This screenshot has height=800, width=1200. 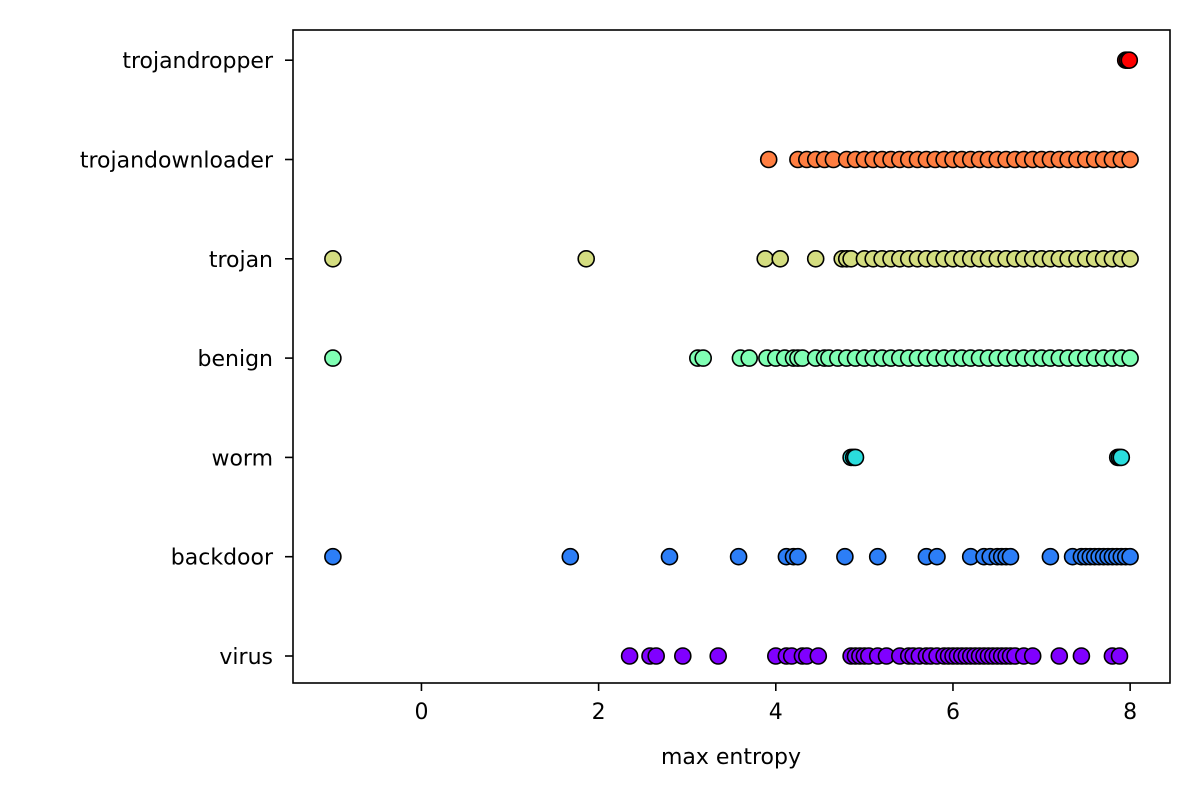 I want to click on x-tick-label-0: 0, so click(x=421, y=712).